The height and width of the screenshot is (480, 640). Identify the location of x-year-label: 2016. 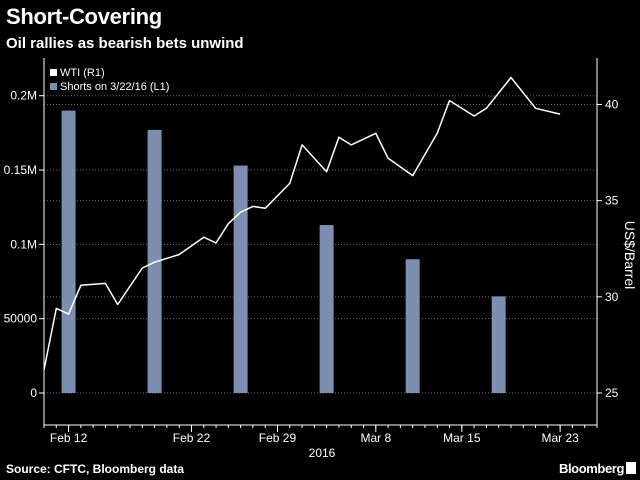
(322, 453).